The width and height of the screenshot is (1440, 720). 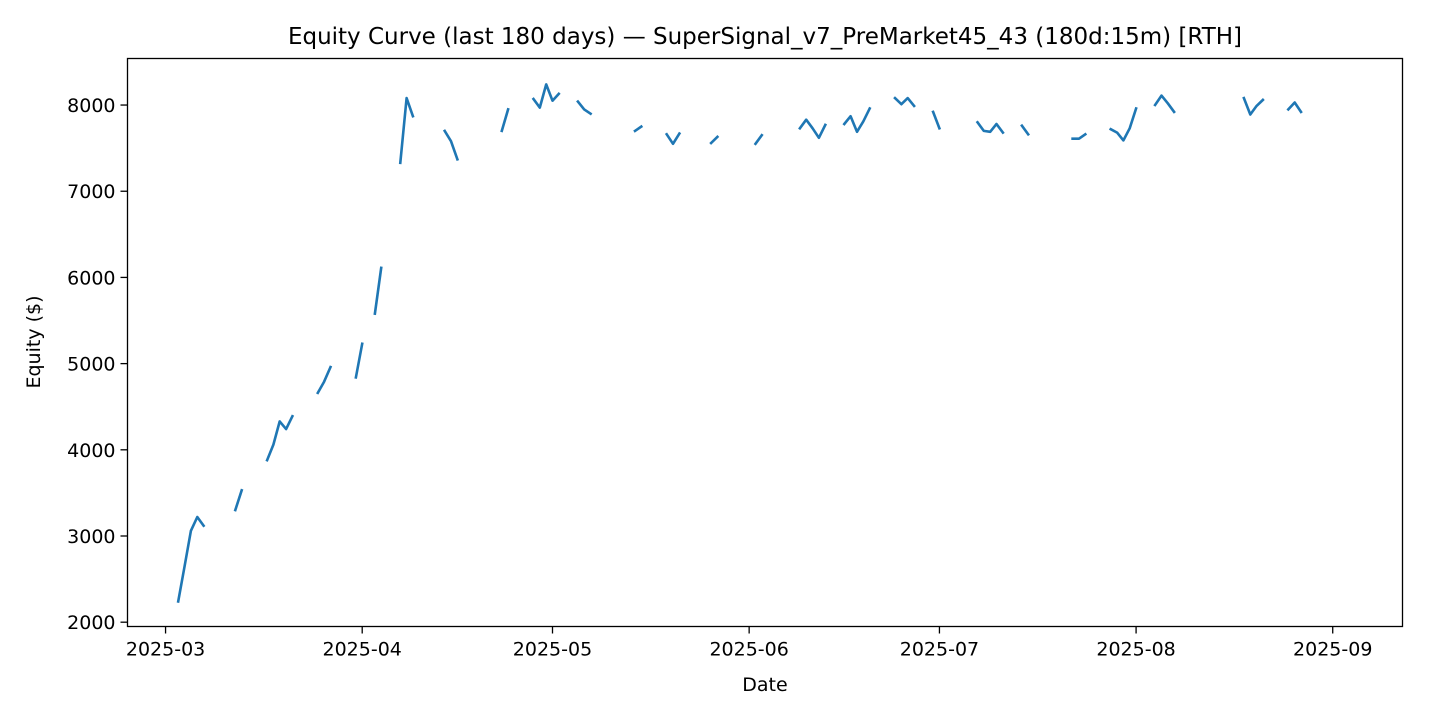 What do you see at coordinates (362, 650) in the screenshot?
I see `x-tick-label: 2025-04` at bounding box center [362, 650].